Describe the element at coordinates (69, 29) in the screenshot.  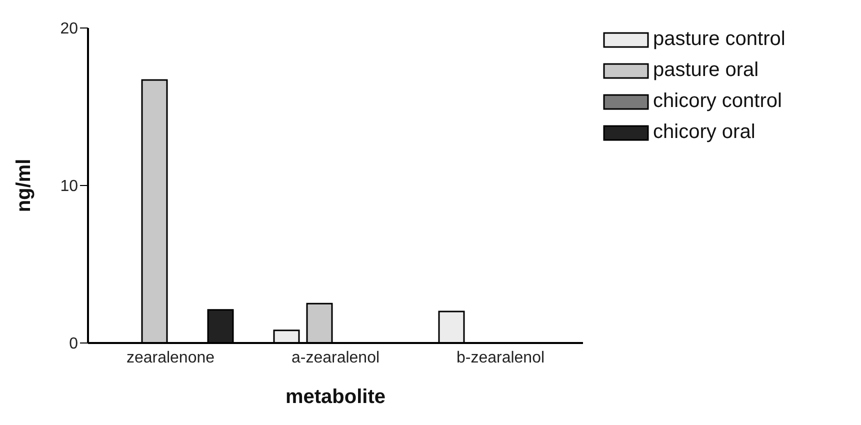
I see `y-tick-label: 20` at that location.